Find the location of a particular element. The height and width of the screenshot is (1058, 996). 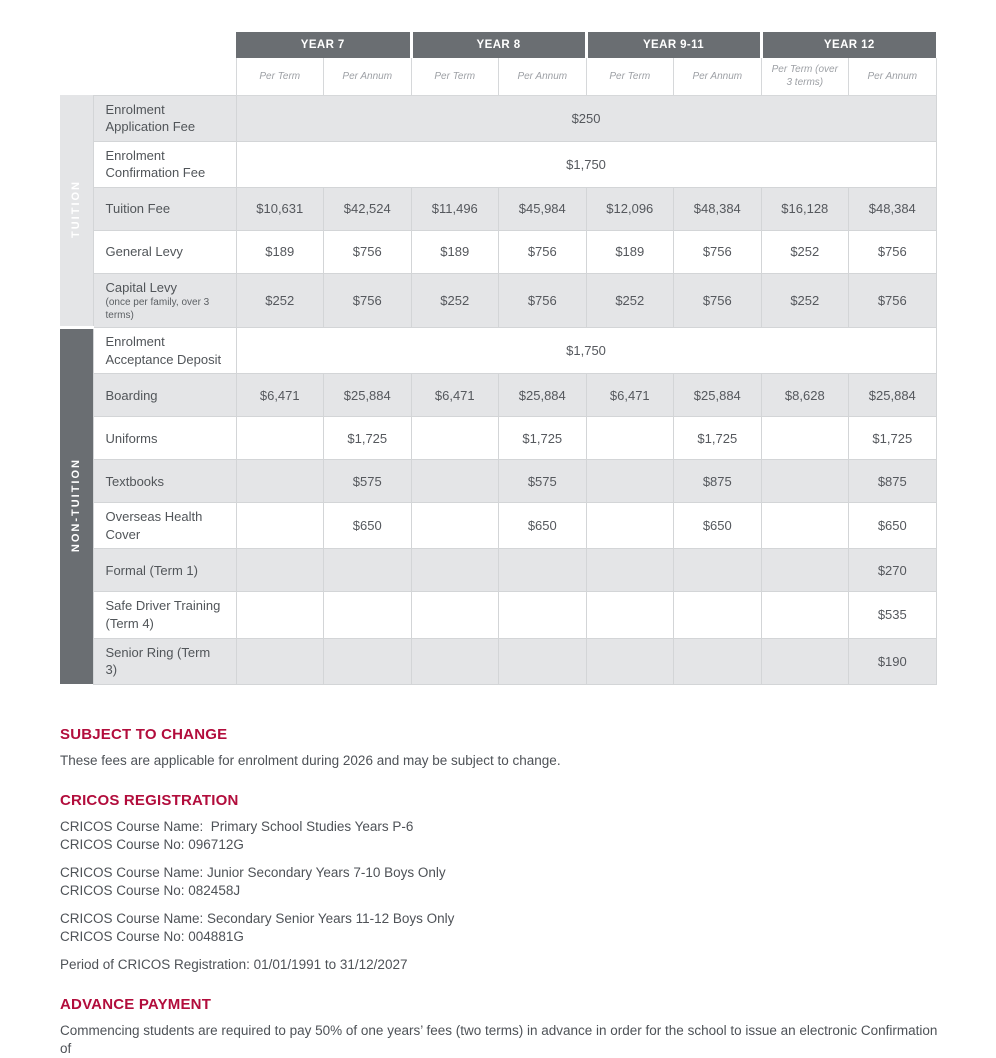

note-line: CRICOS Course No: 096712G is located at coordinates (152, 844).